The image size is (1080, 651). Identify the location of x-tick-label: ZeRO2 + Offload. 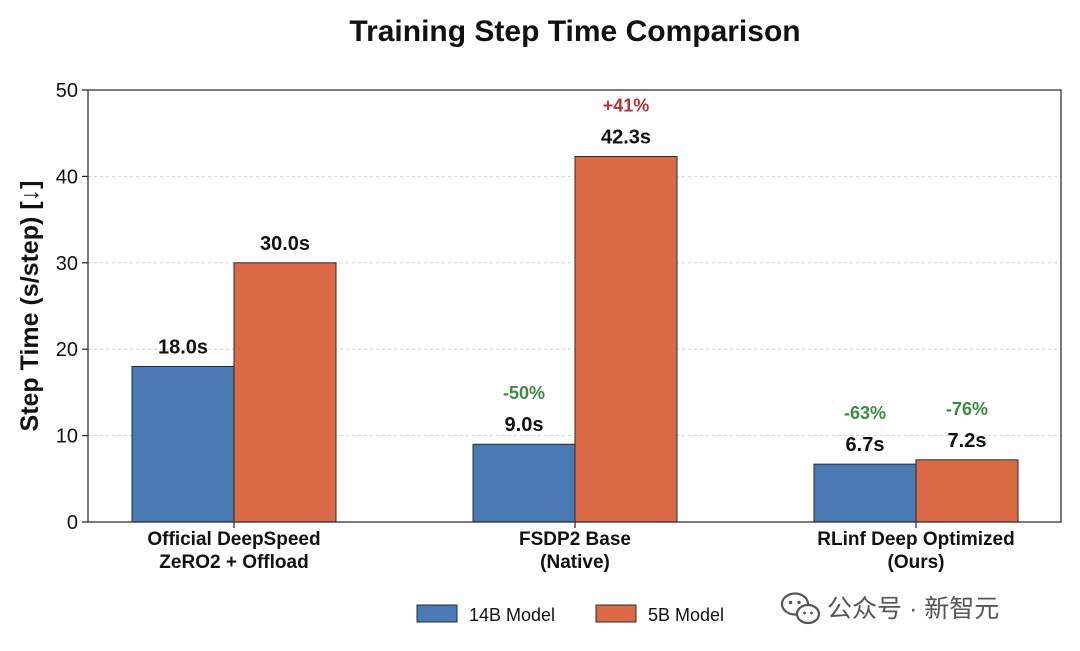
(233, 562).